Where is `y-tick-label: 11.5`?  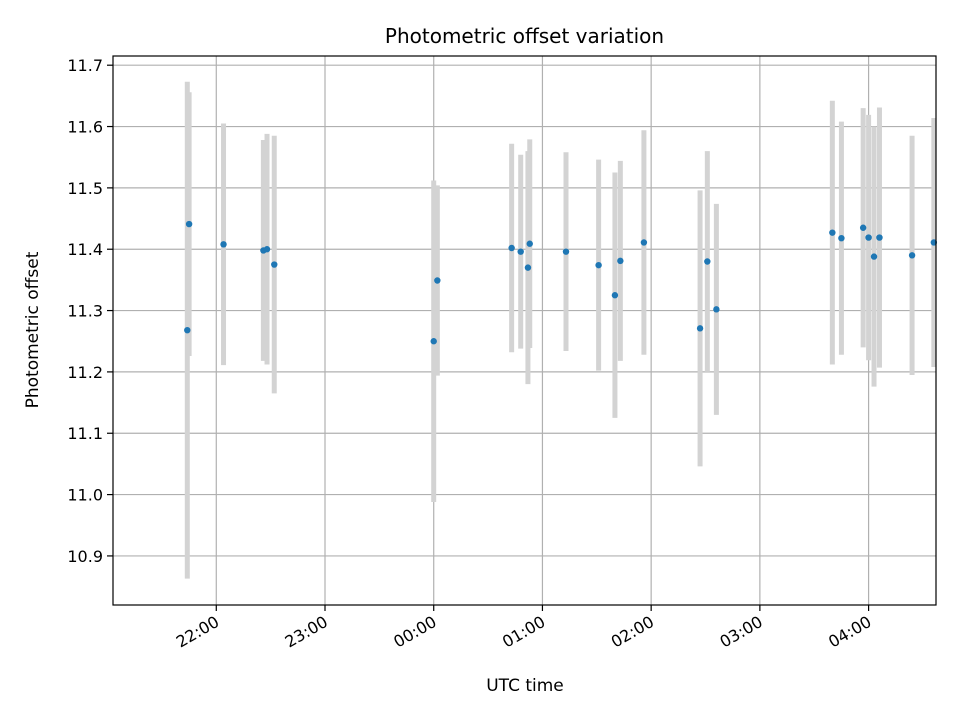
y-tick-label: 11.5 is located at coordinates (85, 188).